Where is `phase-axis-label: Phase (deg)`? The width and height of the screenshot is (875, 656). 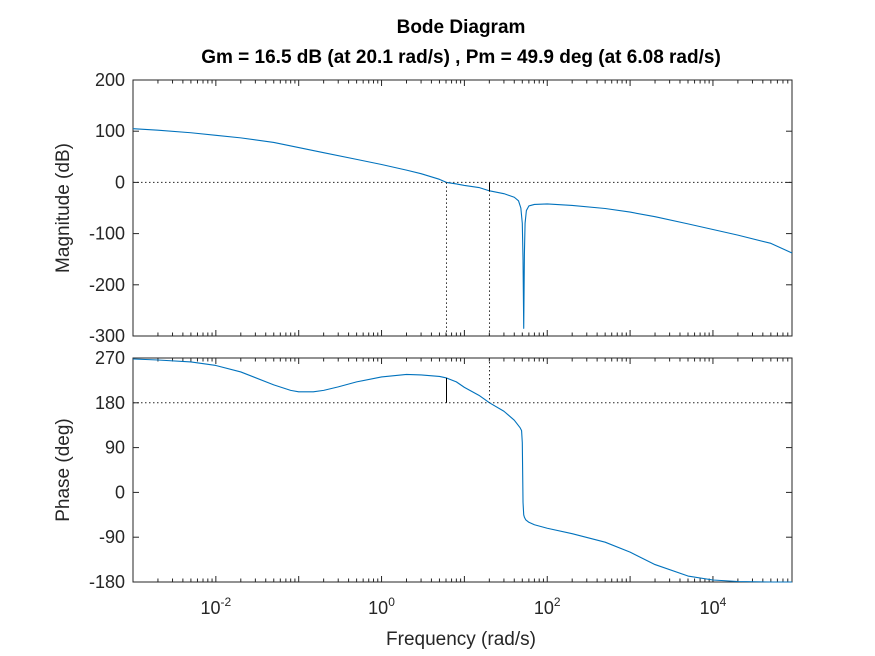 phase-axis-label: Phase (deg) is located at coordinates (63, 470).